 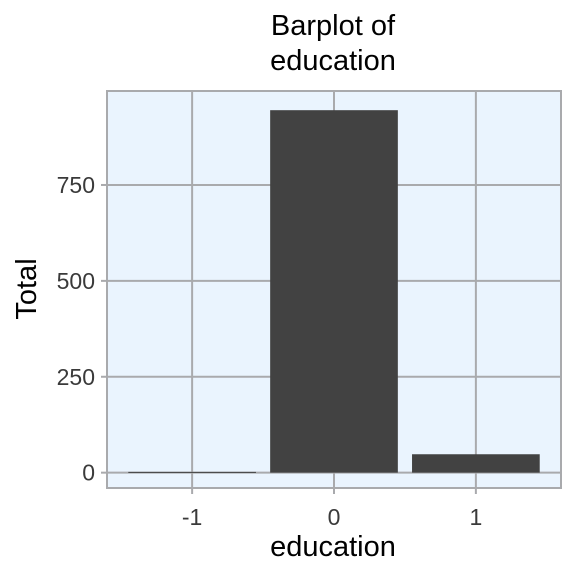 What do you see at coordinates (192, 472) in the screenshot?
I see `bar--1` at bounding box center [192, 472].